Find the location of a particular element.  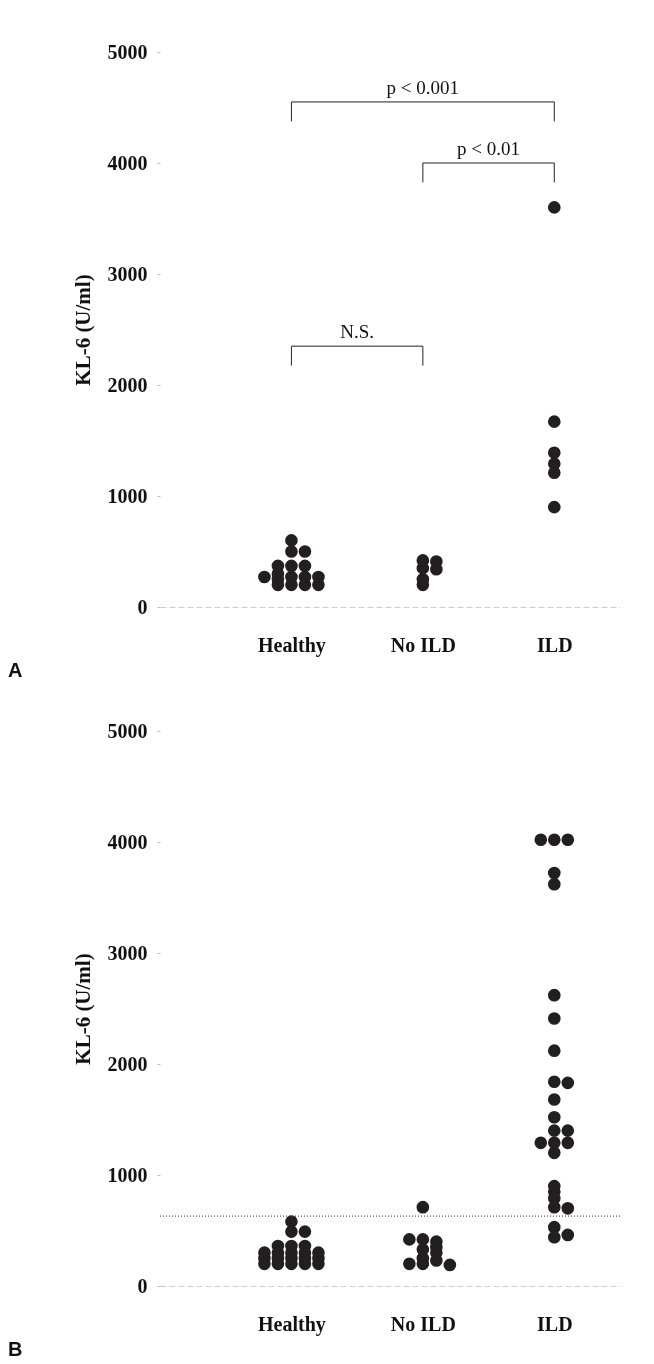

annotation: N.S. is located at coordinates (357, 332).